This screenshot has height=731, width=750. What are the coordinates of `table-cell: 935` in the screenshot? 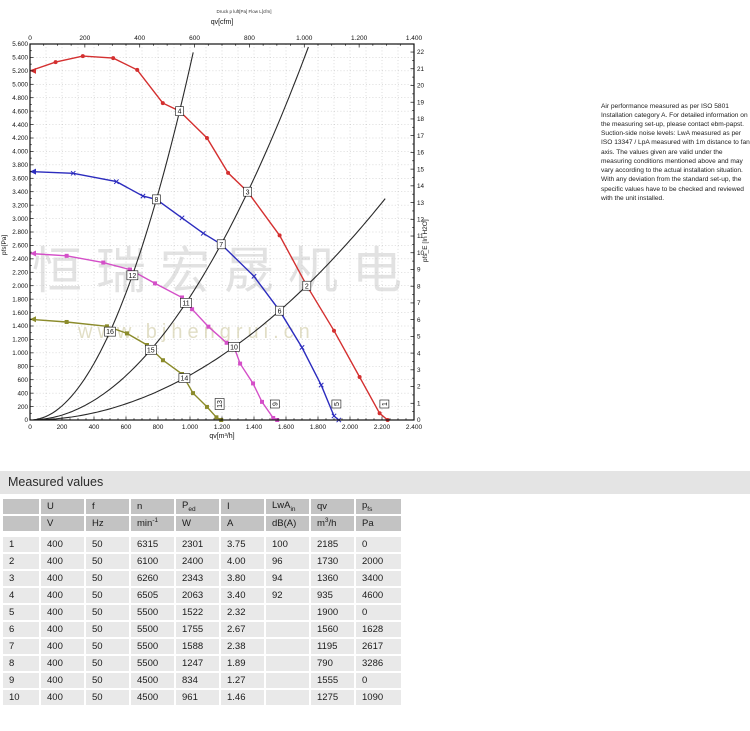 It's located at (332, 595).